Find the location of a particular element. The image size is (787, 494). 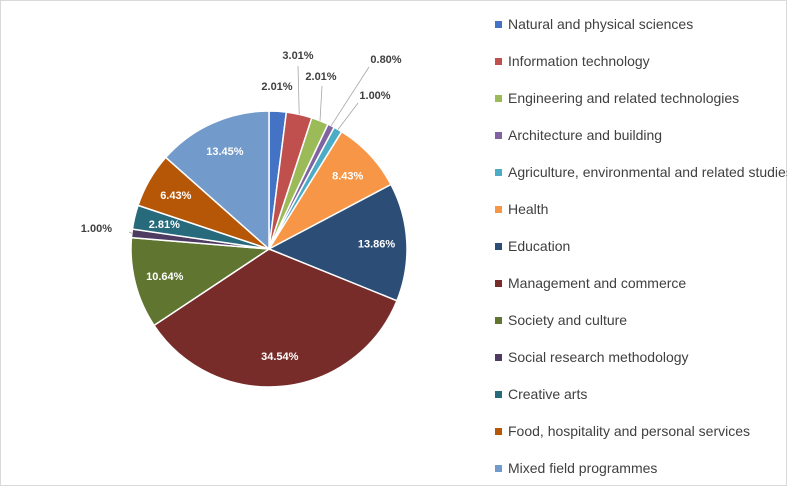

legend-label: Information technology is located at coordinates (579, 61).